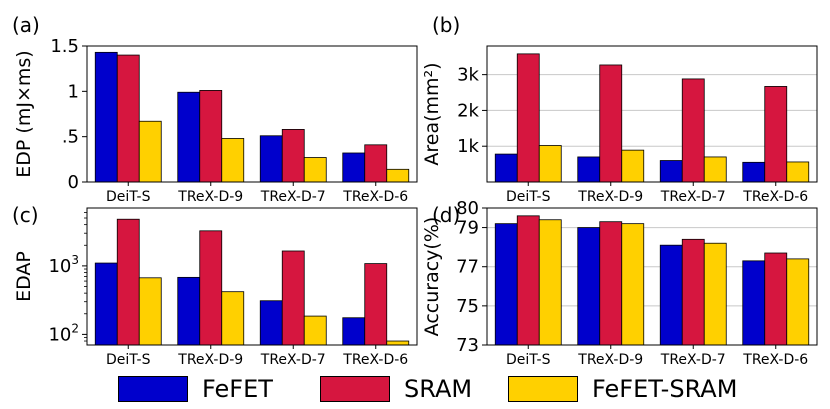 Image resolution: width=830 pixels, height=409 pixels. What do you see at coordinates (468, 110) in the screenshot?
I see `y-tick-label: 2k` at bounding box center [468, 110].